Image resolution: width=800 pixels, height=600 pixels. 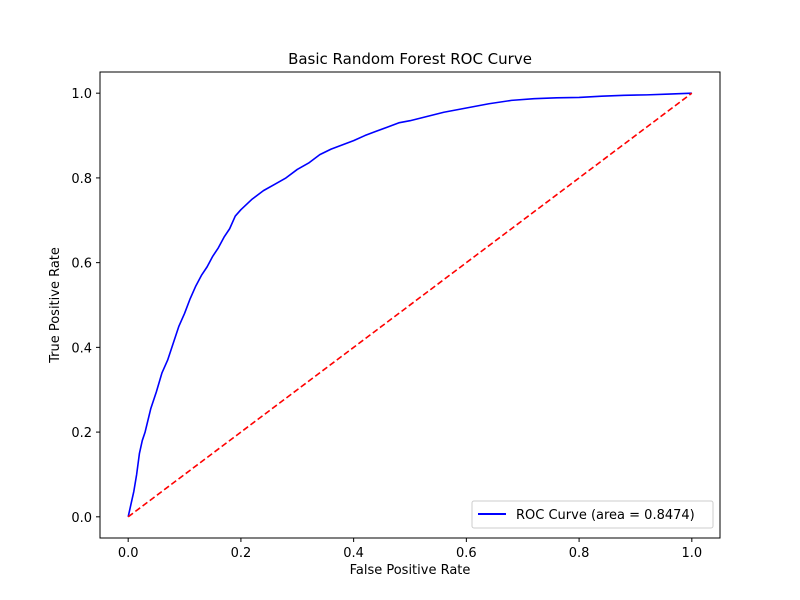 I want to click on y-tick-label: 0.2, so click(x=81, y=433).